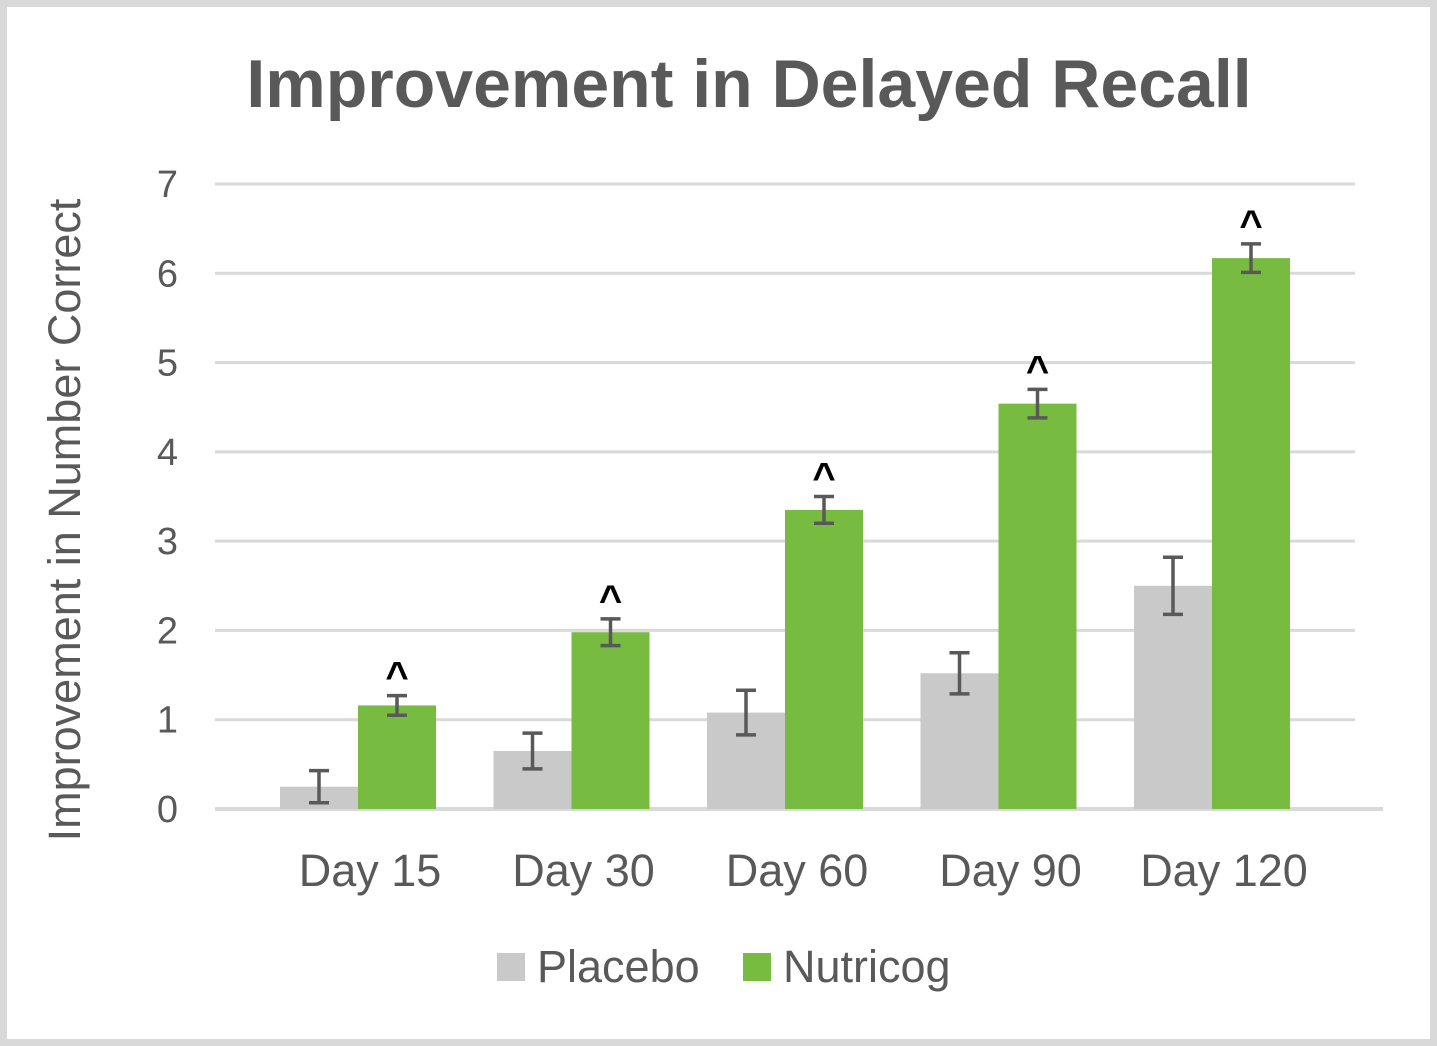  What do you see at coordinates (370, 870) in the screenshot?
I see `x-tick-label: Day 15` at bounding box center [370, 870].